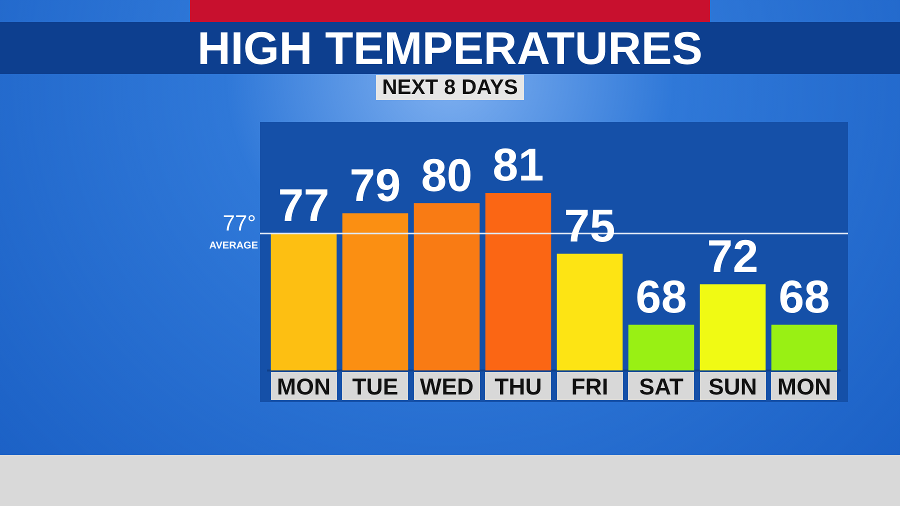 Image resolution: width=900 pixels, height=506 pixels. What do you see at coordinates (518, 387) in the screenshot?
I see `x-tick-label: THU` at bounding box center [518, 387].